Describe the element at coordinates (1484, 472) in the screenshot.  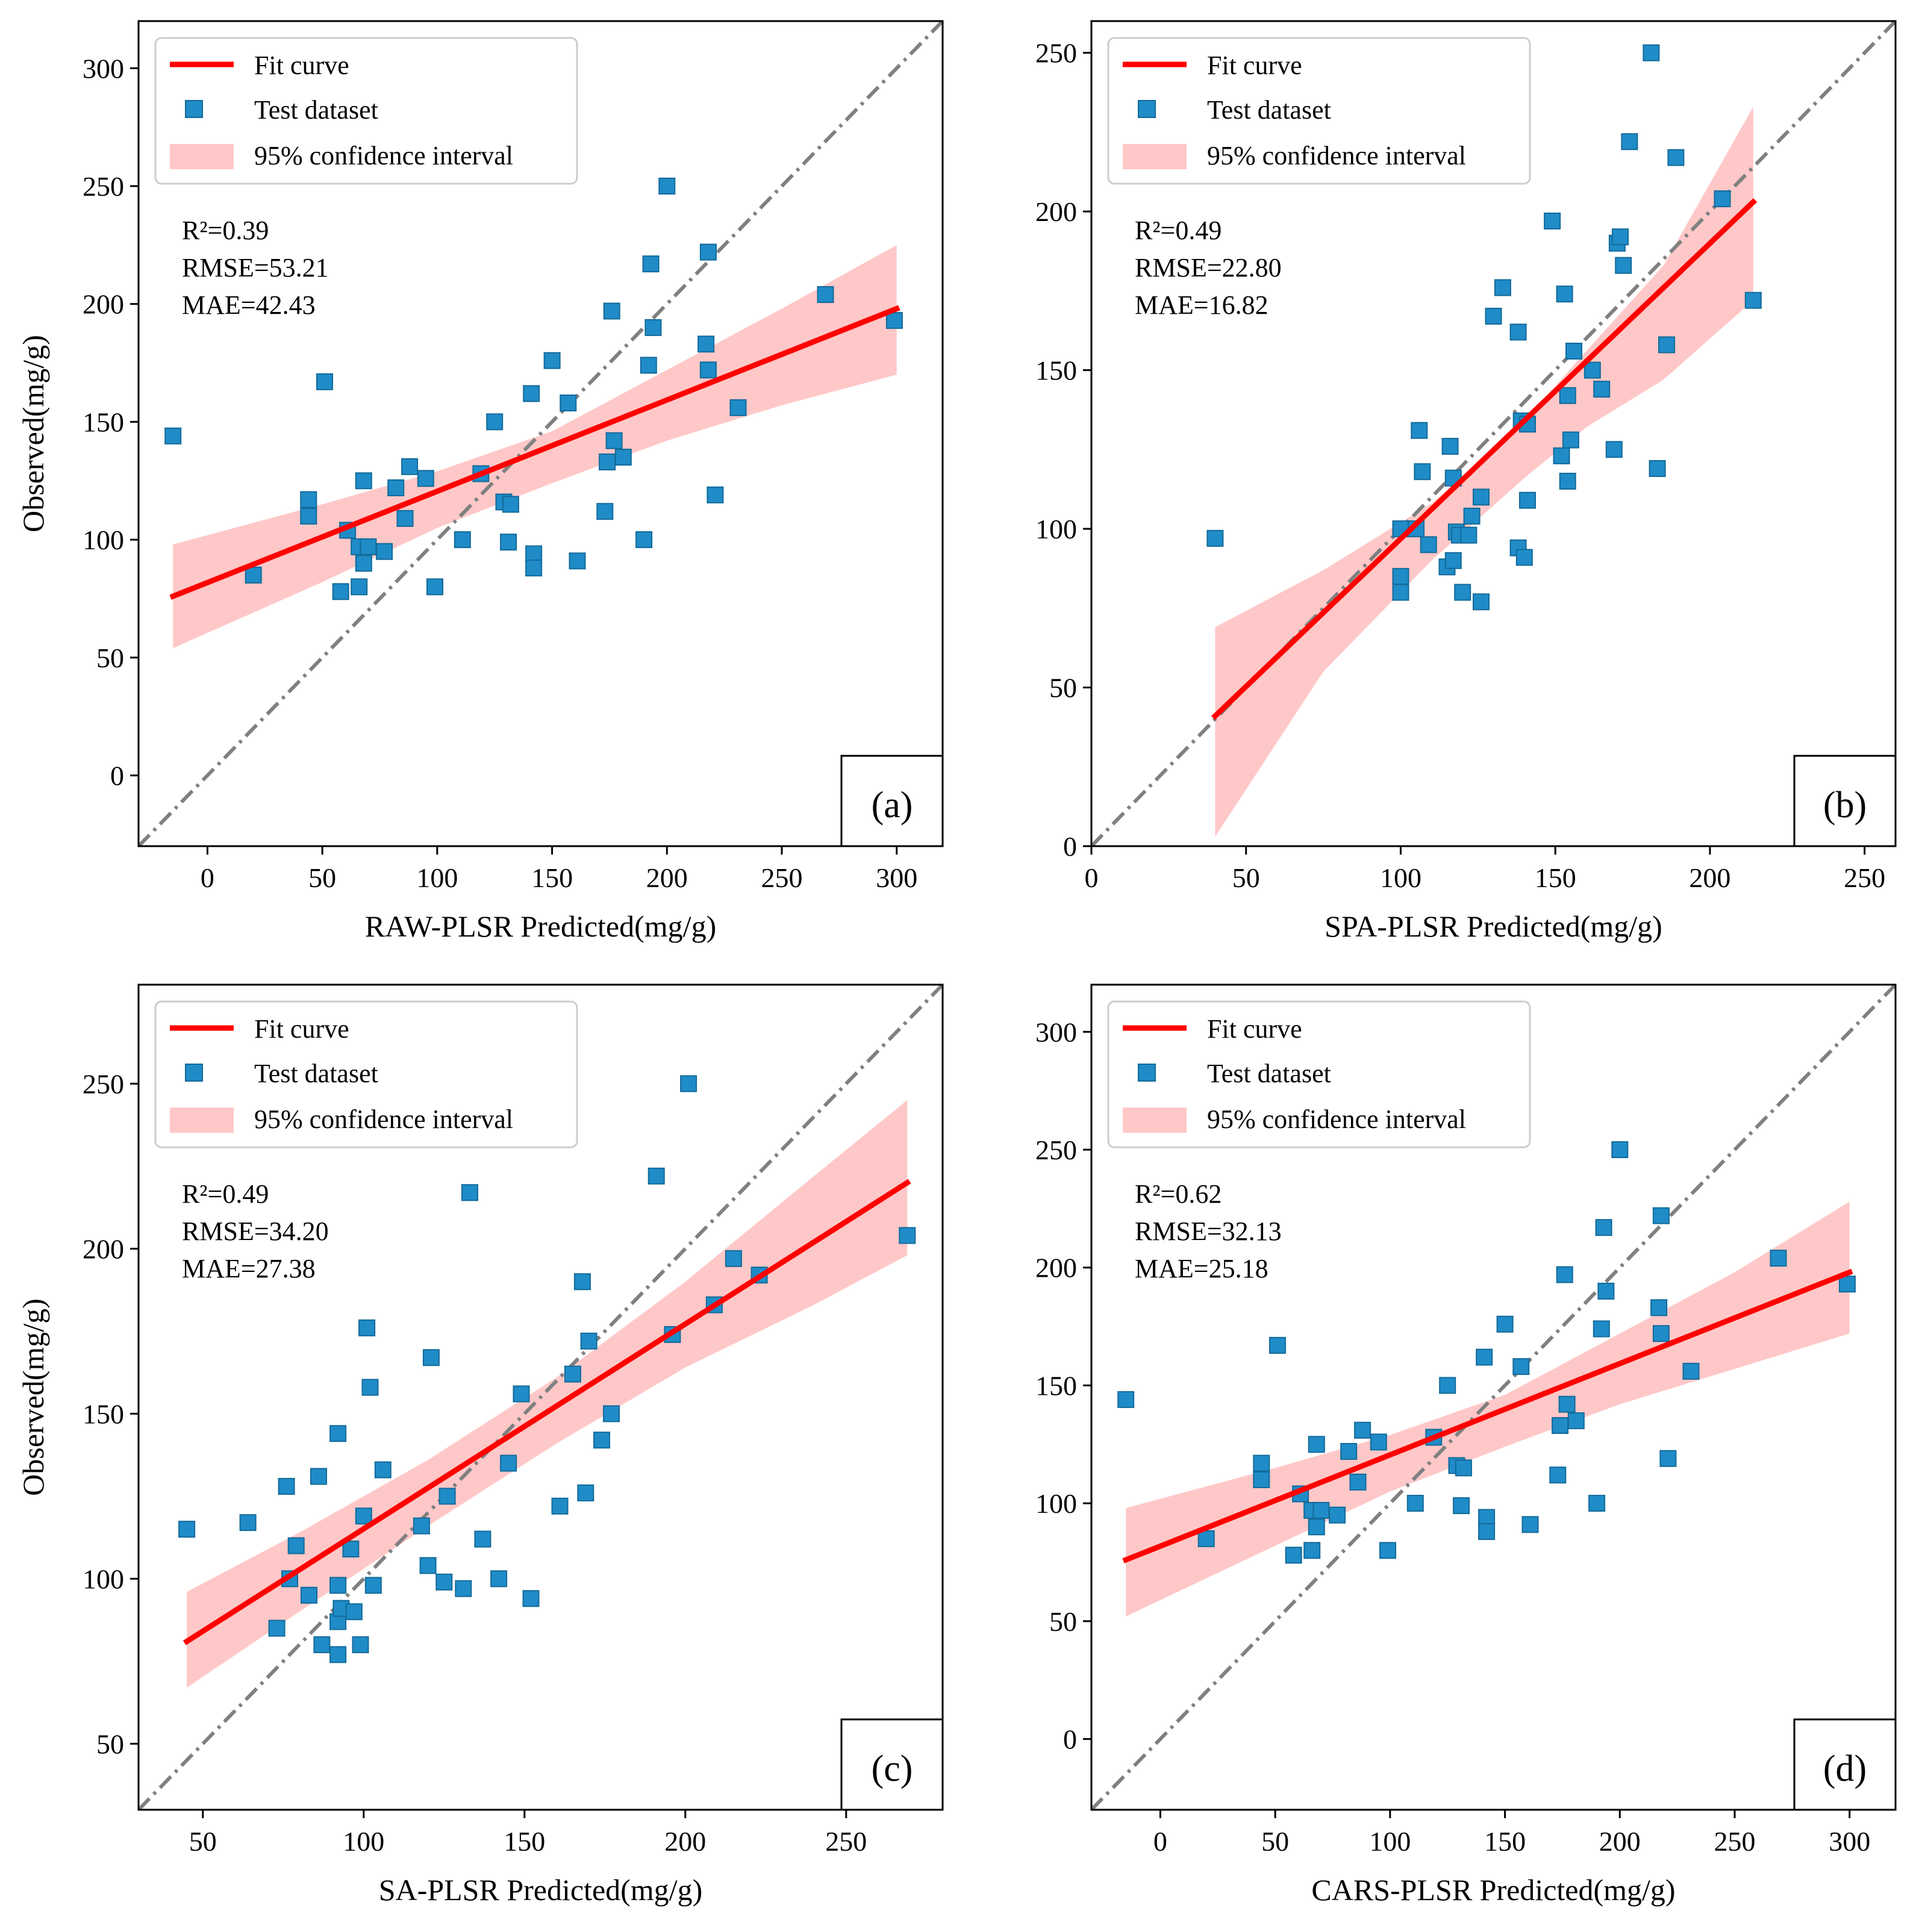
I see `confidence-band` at that location.